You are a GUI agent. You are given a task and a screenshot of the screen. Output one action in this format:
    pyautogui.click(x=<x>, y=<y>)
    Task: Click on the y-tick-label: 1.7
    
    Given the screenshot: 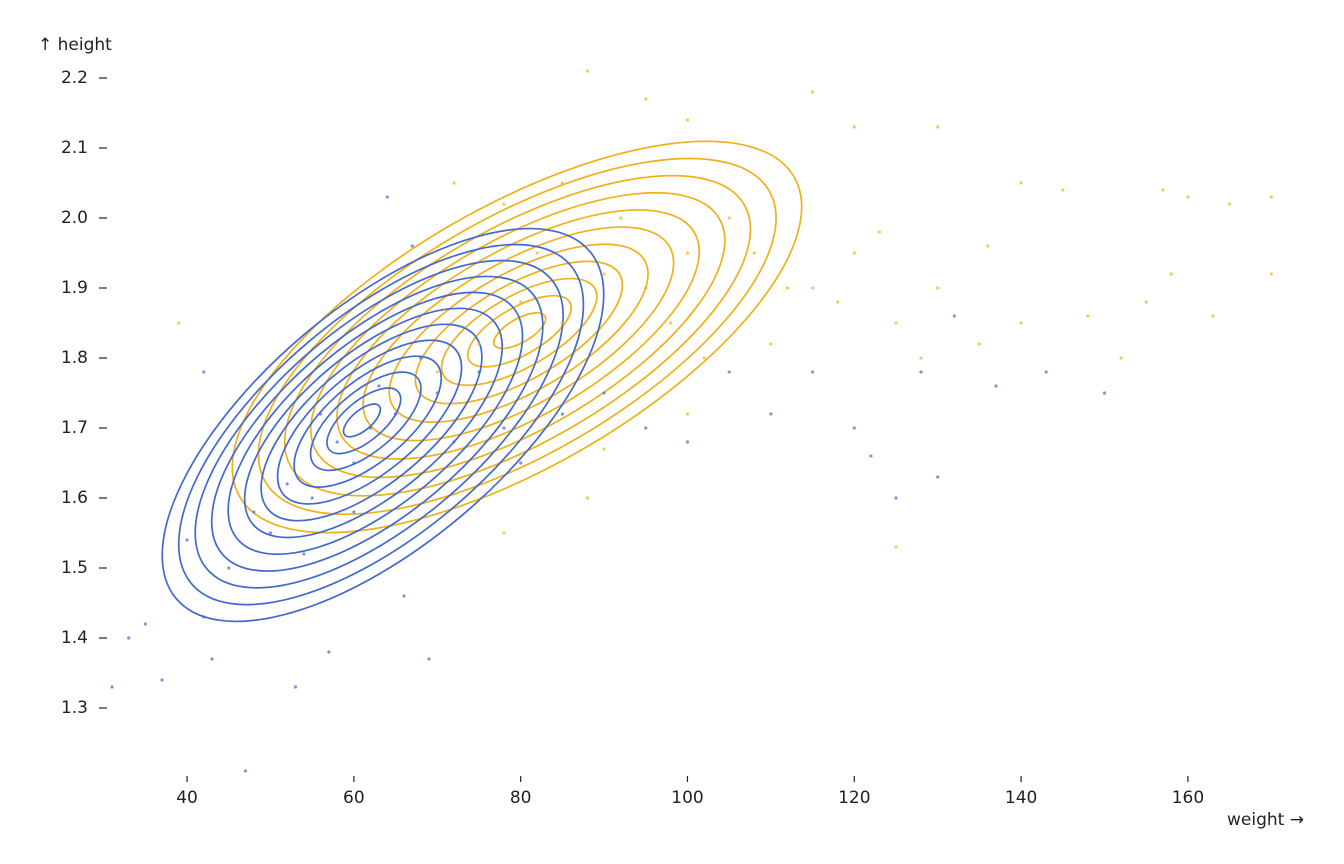 What is the action you would take?
    pyautogui.click(x=74, y=428)
    